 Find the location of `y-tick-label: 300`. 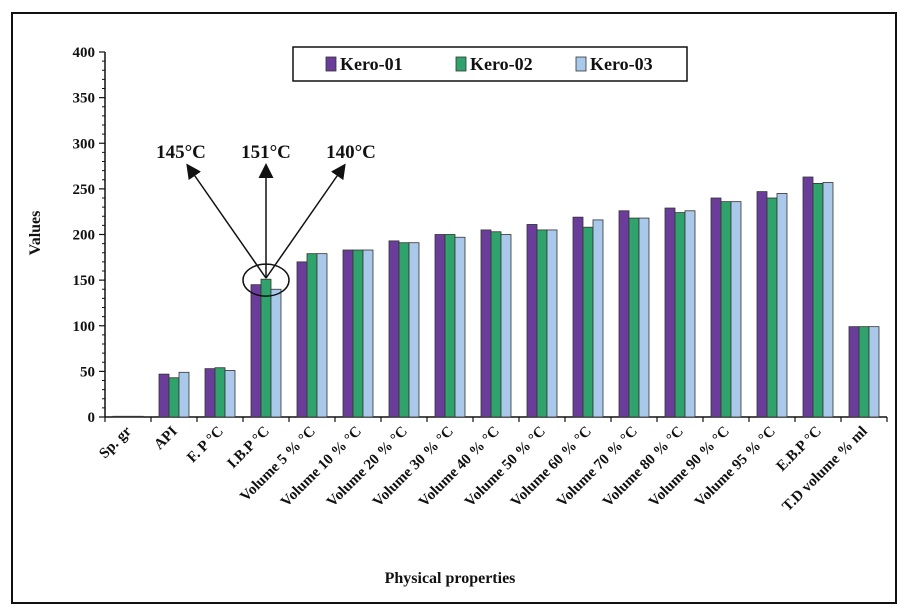

y-tick-label: 300 is located at coordinates (84, 144).